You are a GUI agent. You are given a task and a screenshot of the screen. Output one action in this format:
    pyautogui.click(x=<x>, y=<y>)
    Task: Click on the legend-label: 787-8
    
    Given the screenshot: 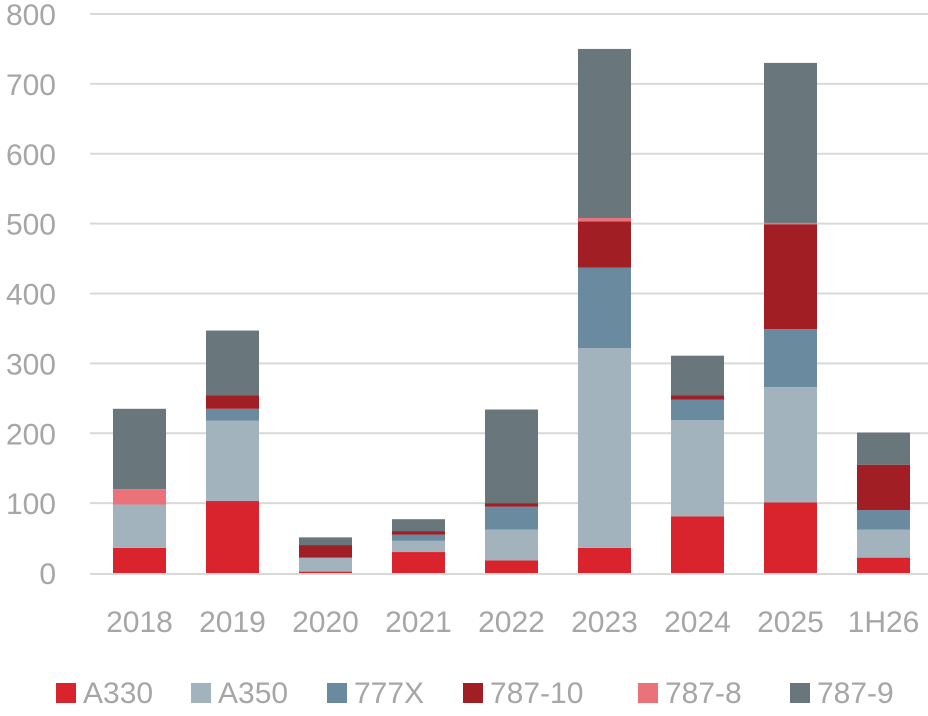 What is the action you would take?
    pyautogui.click(x=703, y=693)
    